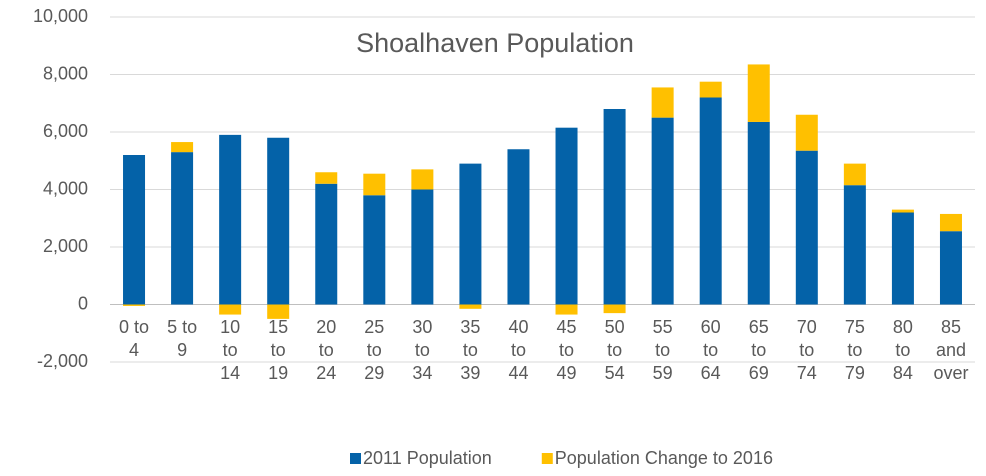 The image size is (986, 476). What do you see at coordinates (182, 338) in the screenshot?
I see `x-tick-label: 5 to 9` at bounding box center [182, 338].